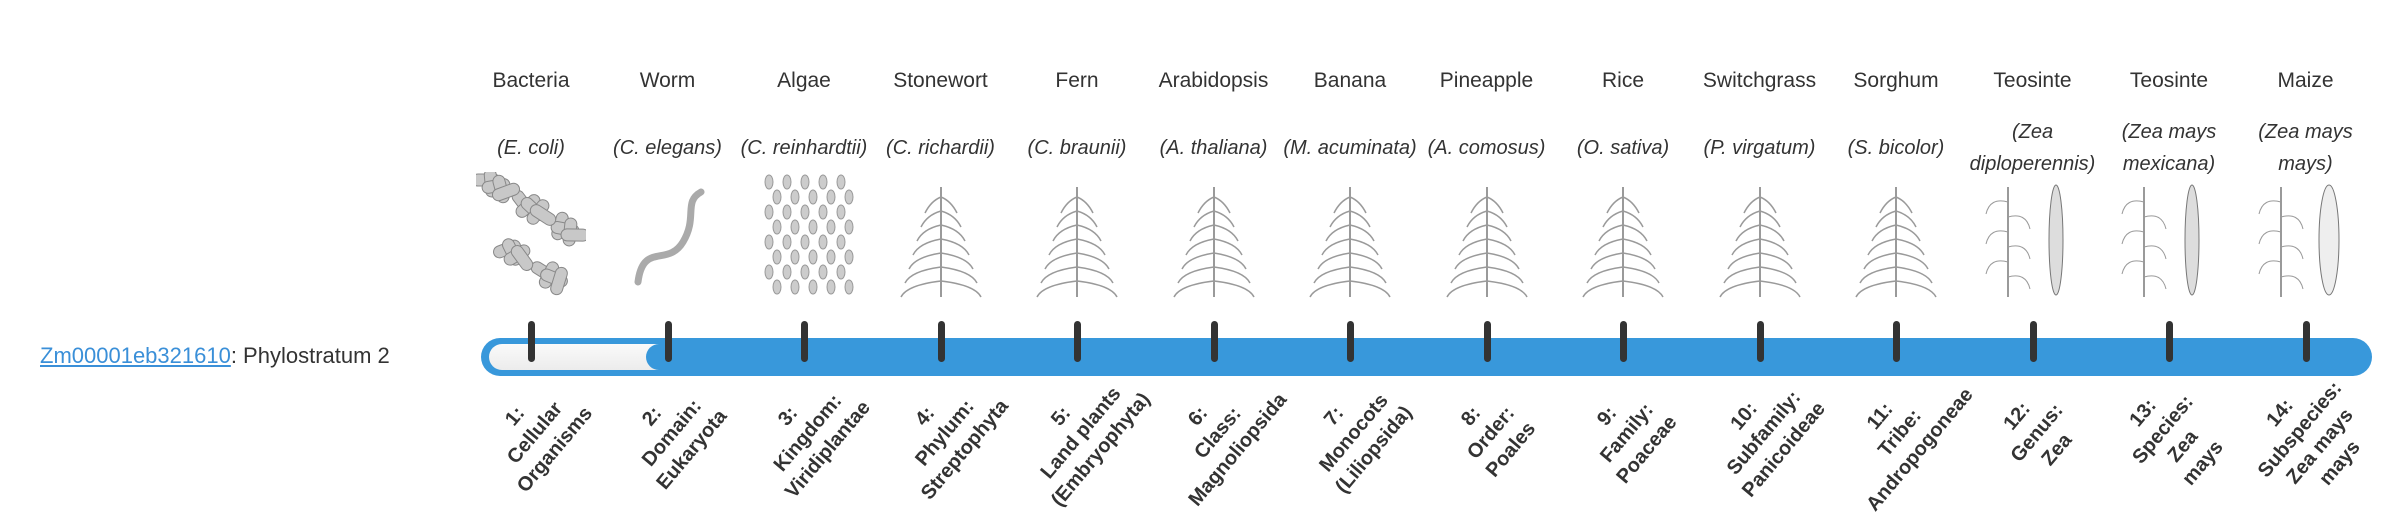 The width and height of the screenshot is (2400, 520). Describe the element at coordinates (1426, 357) in the screenshot. I see `phylostratum-bar` at that location.